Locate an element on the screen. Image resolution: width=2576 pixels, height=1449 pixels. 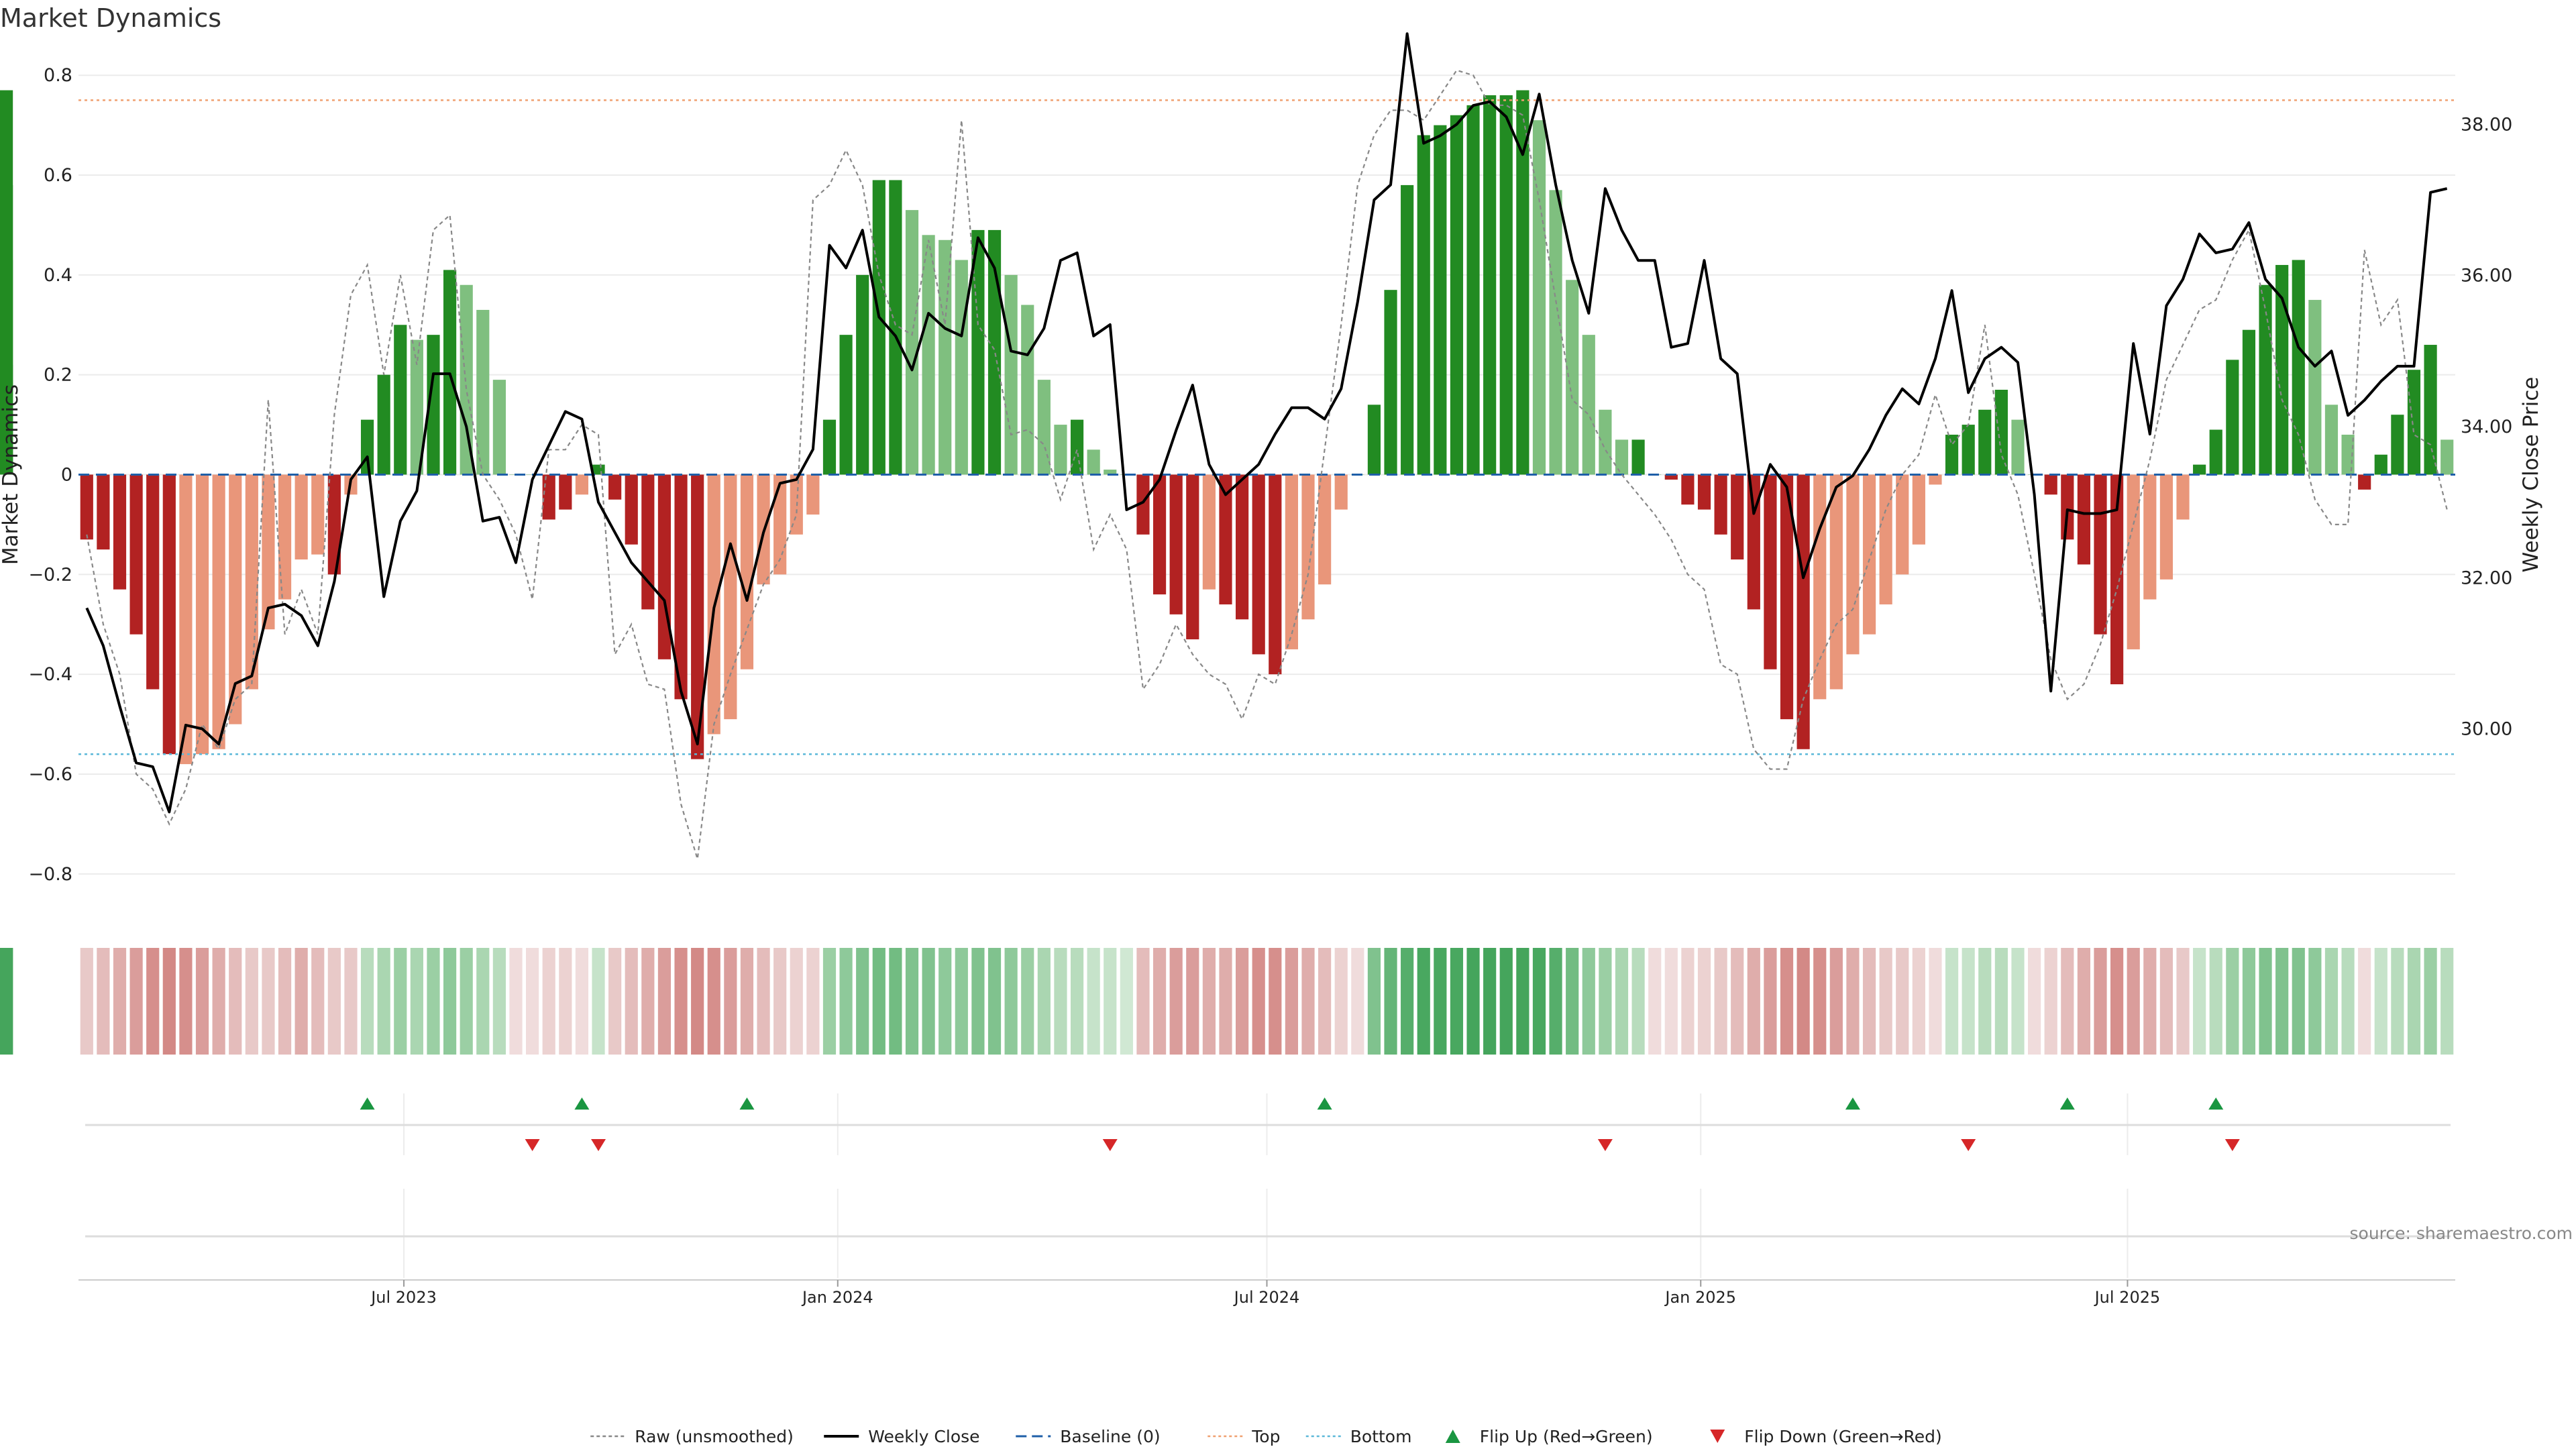
x-tick-label: Jan 2024 is located at coordinates (837, 1297).